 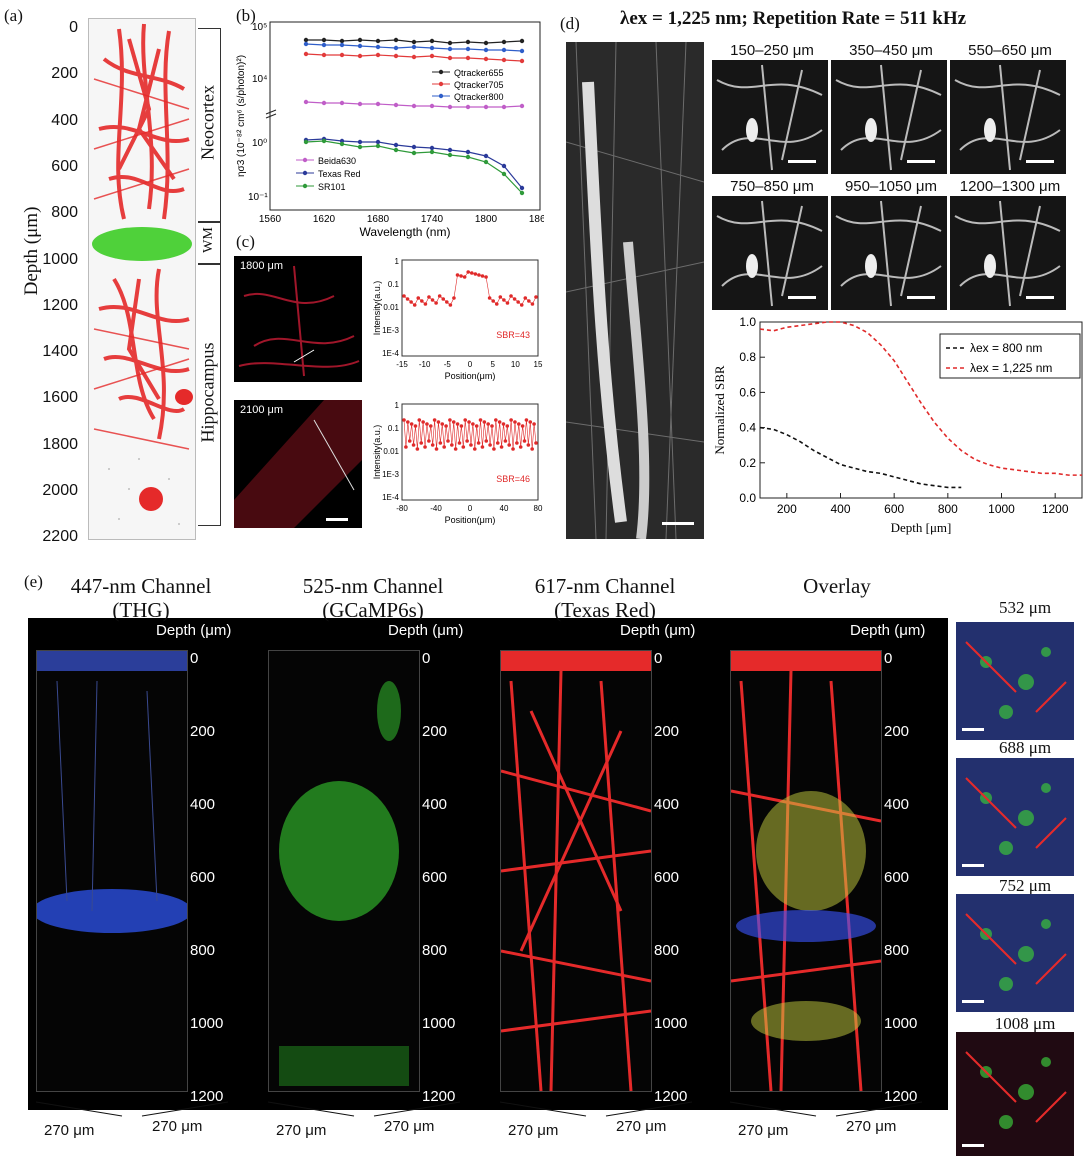 What do you see at coordinates (470, 288) in the screenshot?
I see `c-profile-line` at bounding box center [470, 288].